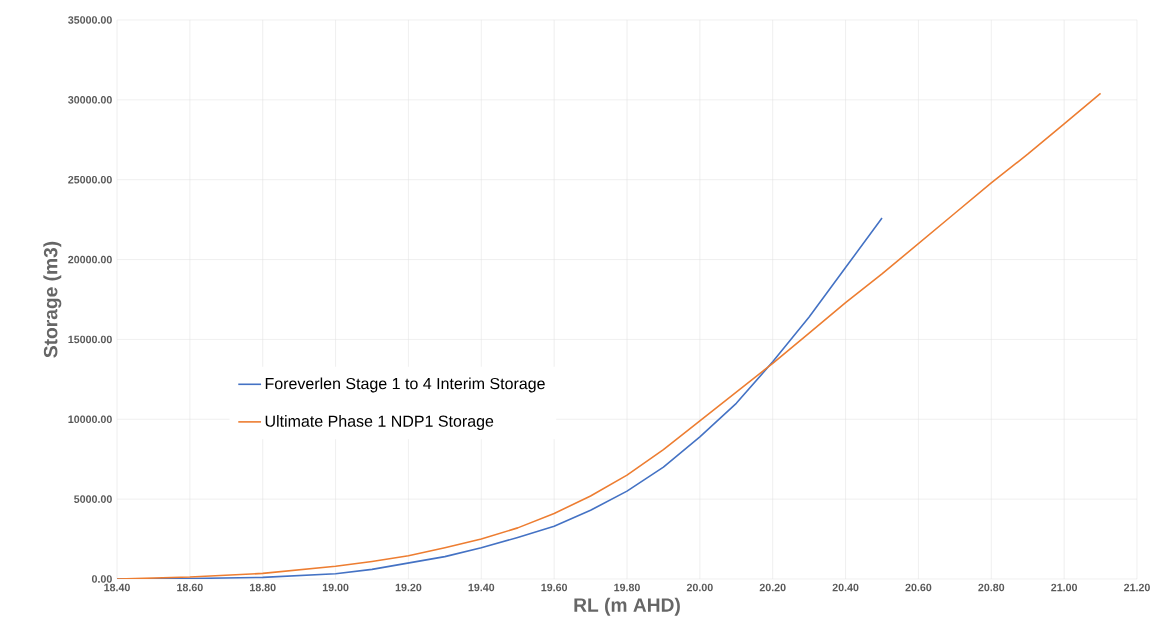  What do you see at coordinates (190, 587) in the screenshot?
I see `x-tick-label: 18.60` at bounding box center [190, 587].